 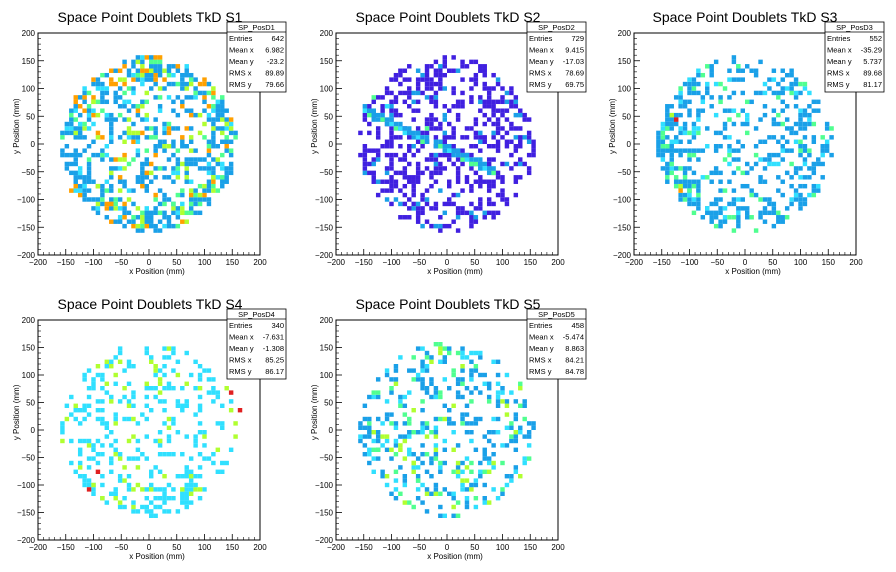 What do you see at coordinates (448, 304) in the screenshot?
I see `plot-title: Space Point Doublets TkD S5` at bounding box center [448, 304].